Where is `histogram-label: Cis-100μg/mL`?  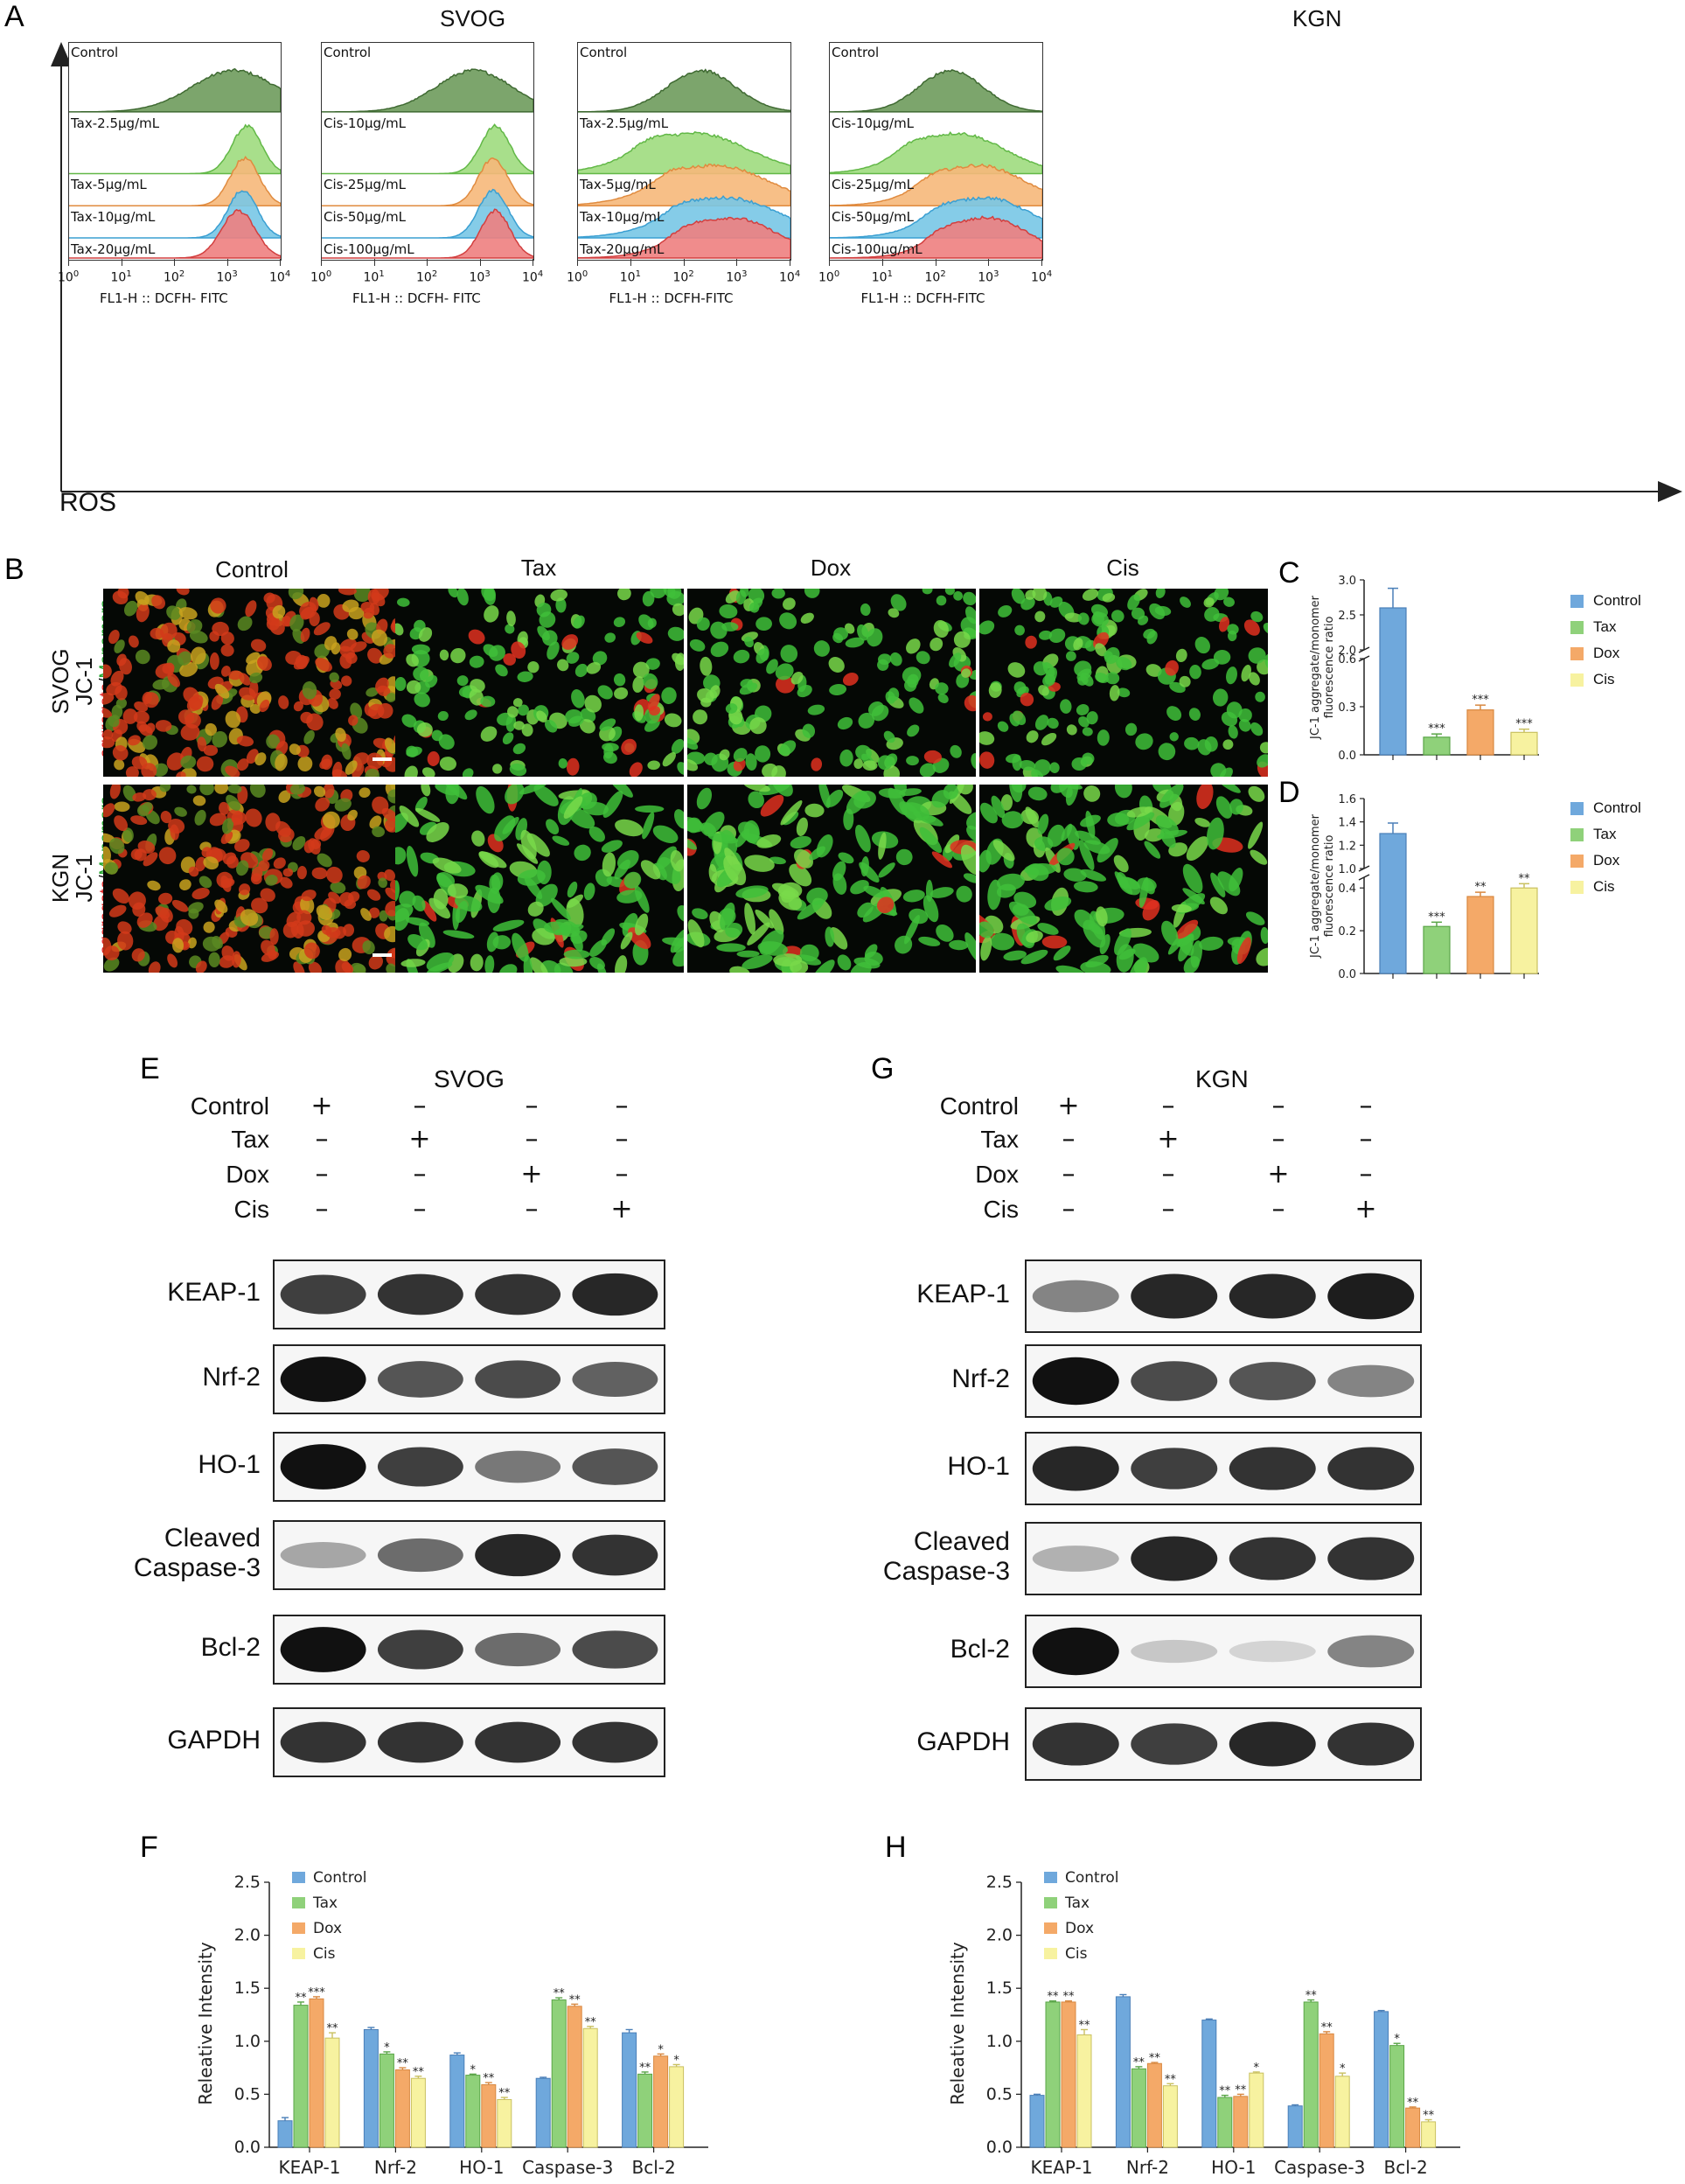
histogram-label: Cis-100μg/mL is located at coordinates (369, 249).